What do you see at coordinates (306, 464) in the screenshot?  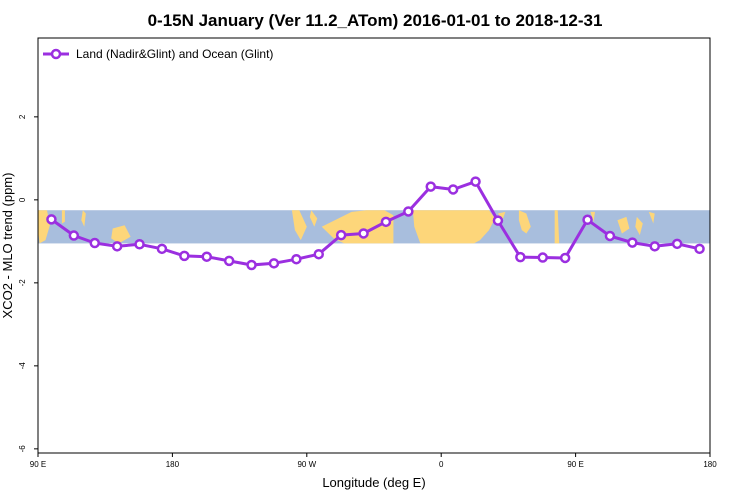 I see `x-tick-label: 90 W` at bounding box center [306, 464].